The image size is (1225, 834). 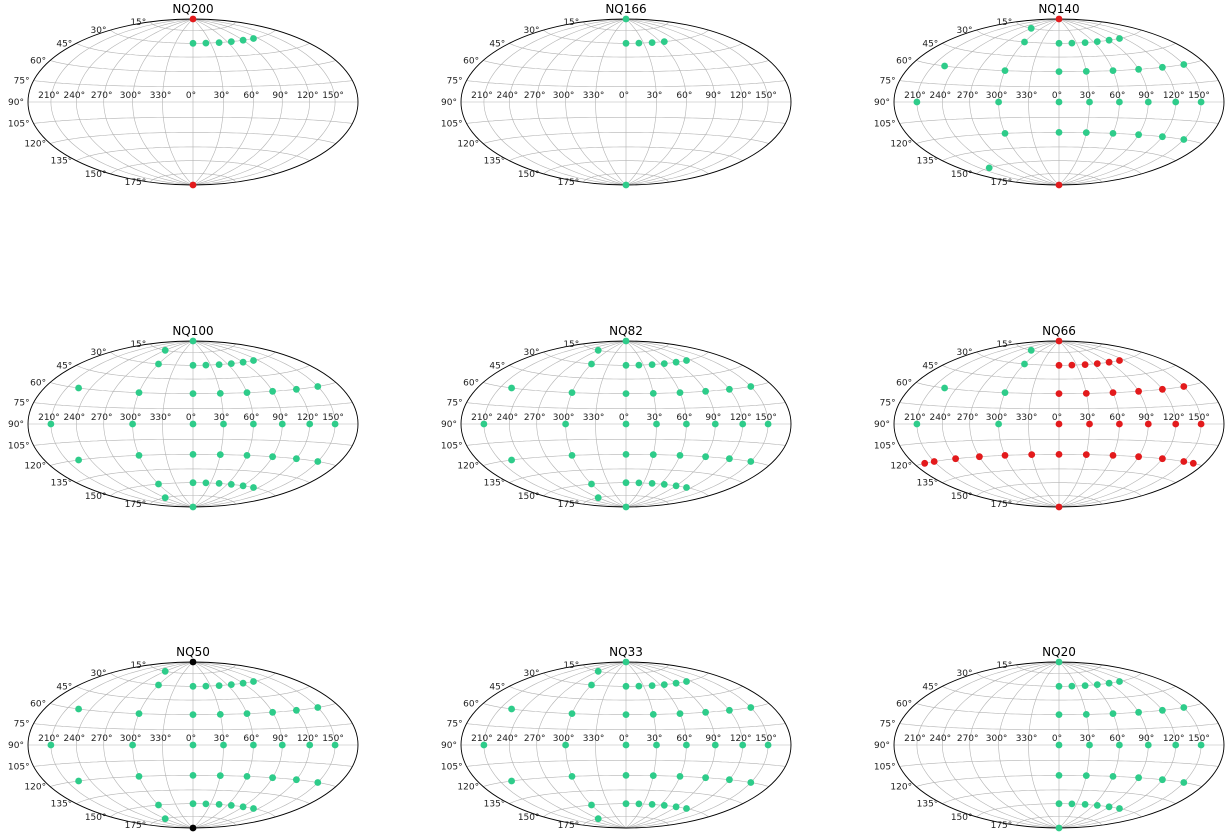 I want to click on lon-tick-label: 90°, so click(x=713, y=739).